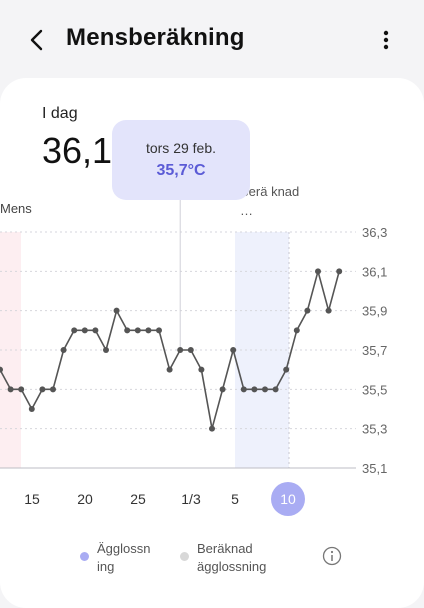  I want to click on tooltip-value: 35,7°C, so click(181, 170).